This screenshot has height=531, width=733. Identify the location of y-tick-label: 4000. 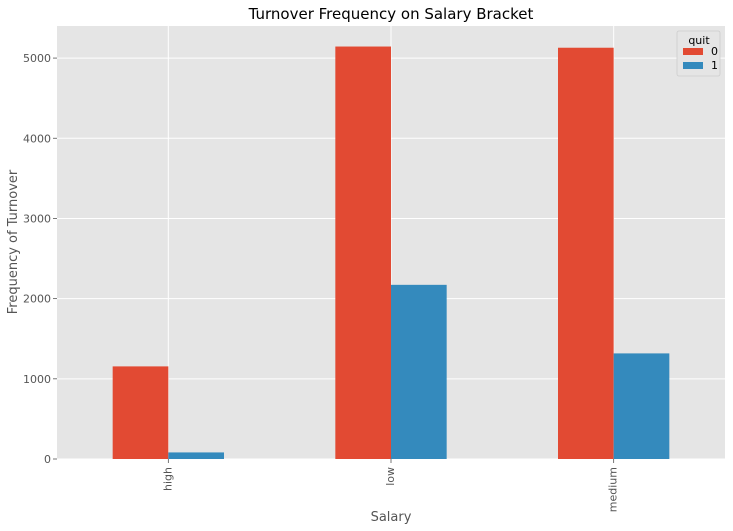
(37, 138).